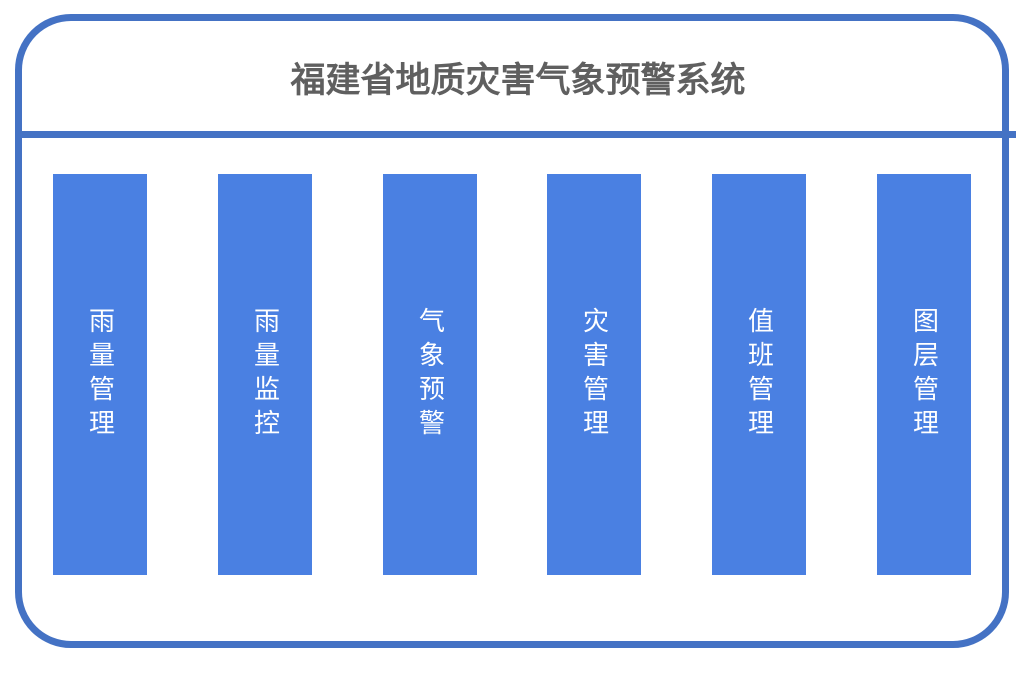  What do you see at coordinates (518, 81) in the screenshot?
I see `system-title: 福建省地质灾害气象预警系统` at bounding box center [518, 81].